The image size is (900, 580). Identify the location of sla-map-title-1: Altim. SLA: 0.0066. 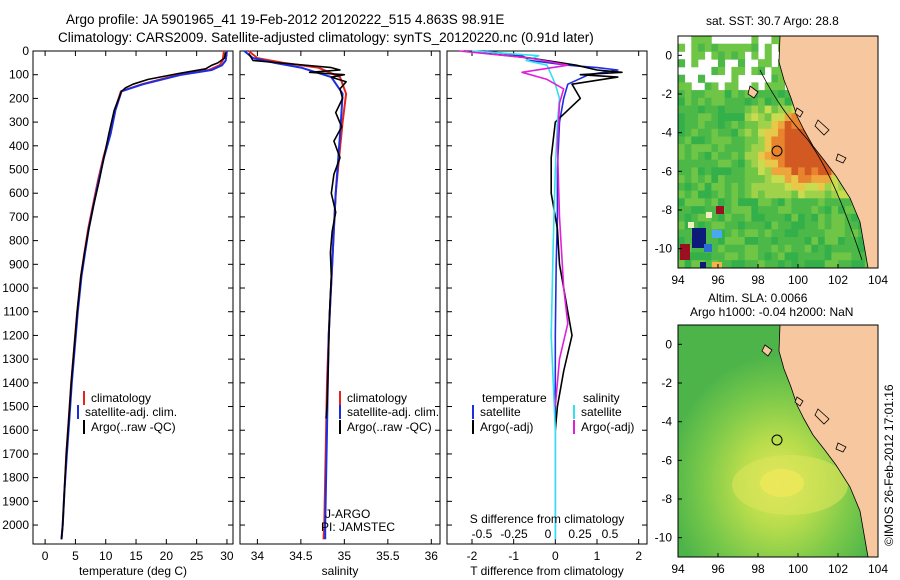
(758, 298).